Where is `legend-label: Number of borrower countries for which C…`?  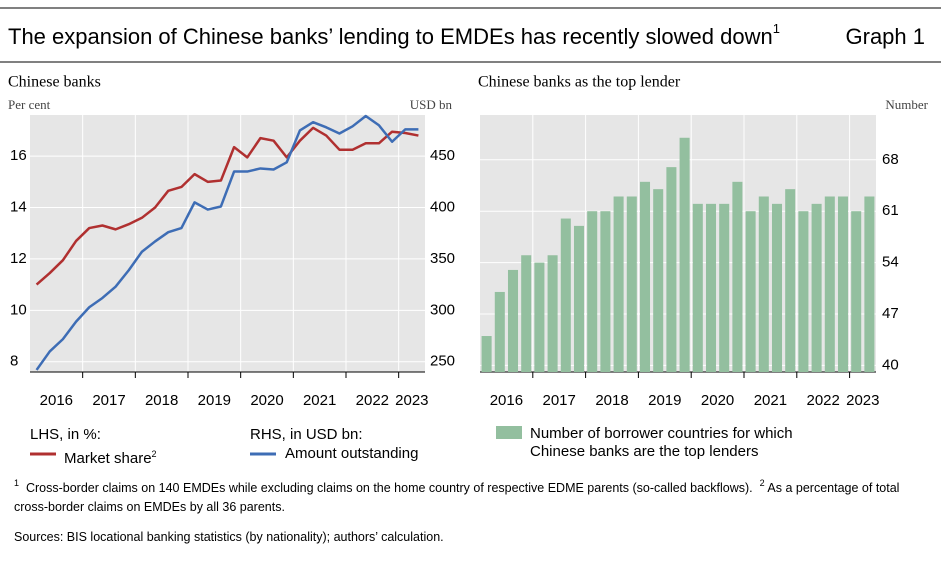 legend-label: Number of borrower countries for which C… is located at coordinates (661, 442).